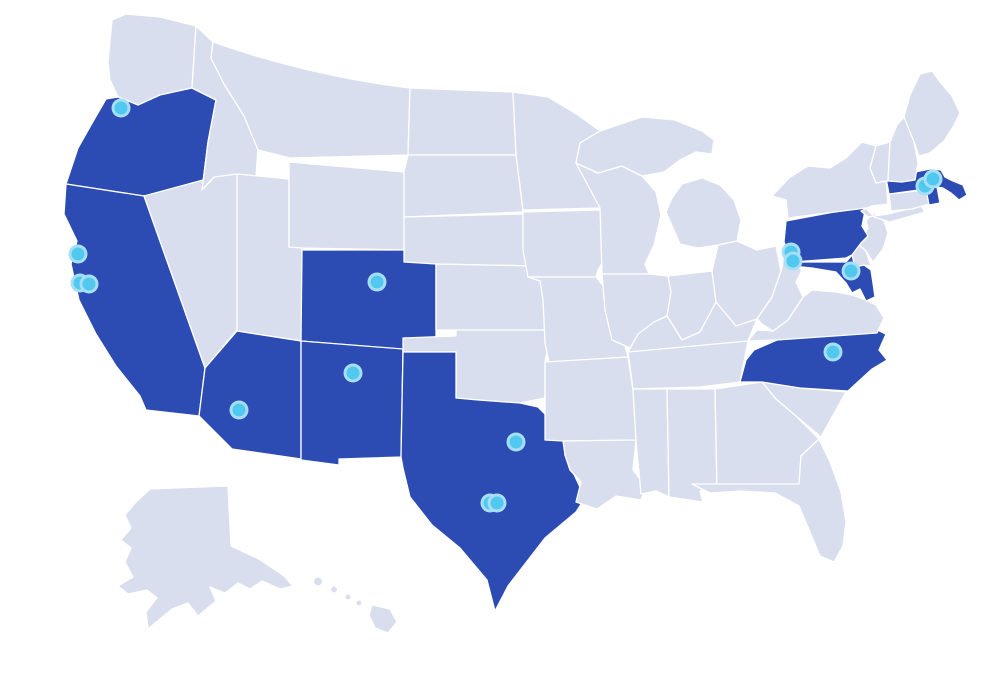 This screenshot has width=1003, height=678. Describe the element at coordinates (352, 403) in the screenshot. I see `state-nm: New Mexico` at that location.